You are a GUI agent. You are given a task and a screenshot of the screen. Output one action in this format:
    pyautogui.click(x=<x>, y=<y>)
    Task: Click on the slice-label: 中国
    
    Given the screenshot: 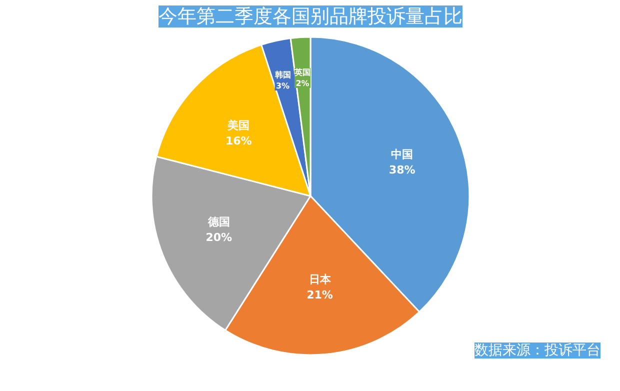 What is the action you would take?
    pyautogui.click(x=402, y=154)
    